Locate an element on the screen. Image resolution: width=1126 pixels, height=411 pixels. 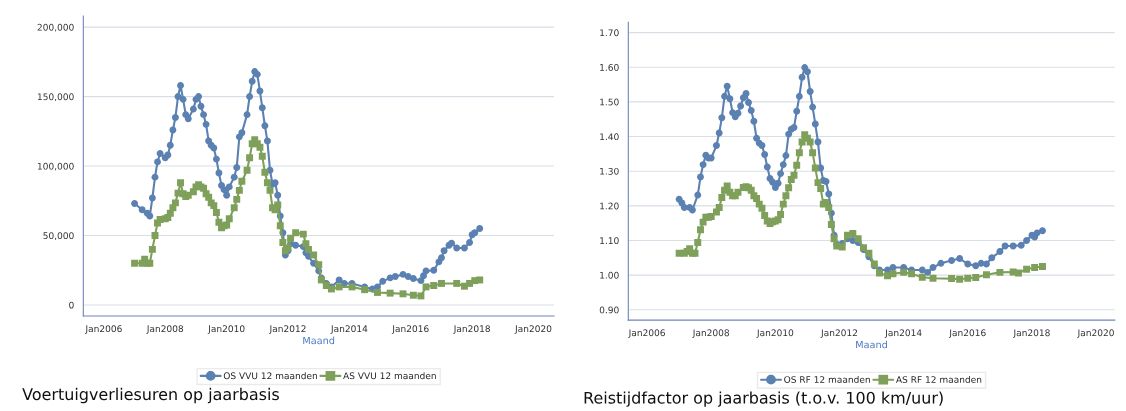
text: Reistijdfactor op jaarbasis (t.o.v. 100 km/uur) is located at coordinates (763, 399).